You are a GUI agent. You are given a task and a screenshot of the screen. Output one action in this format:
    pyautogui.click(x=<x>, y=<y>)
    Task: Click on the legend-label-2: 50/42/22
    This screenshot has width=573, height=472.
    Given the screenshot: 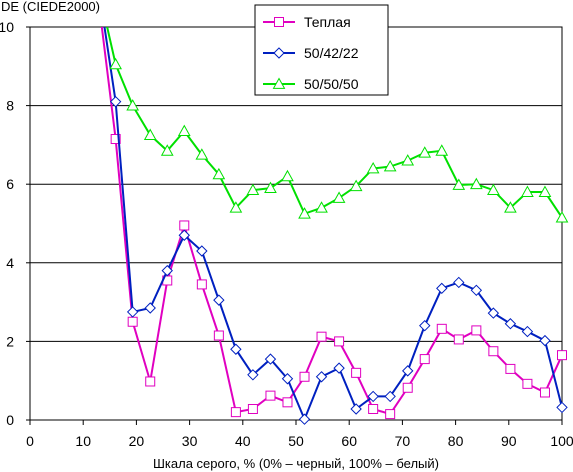 What is the action you would take?
    pyautogui.click(x=331, y=53)
    